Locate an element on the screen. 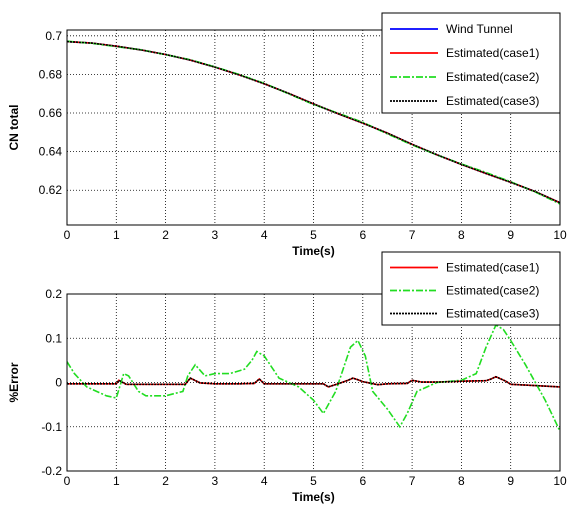 Image resolution: width=567 pixels, height=521 pixels. y-tick-label: 0.1 is located at coordinates (53, 338).